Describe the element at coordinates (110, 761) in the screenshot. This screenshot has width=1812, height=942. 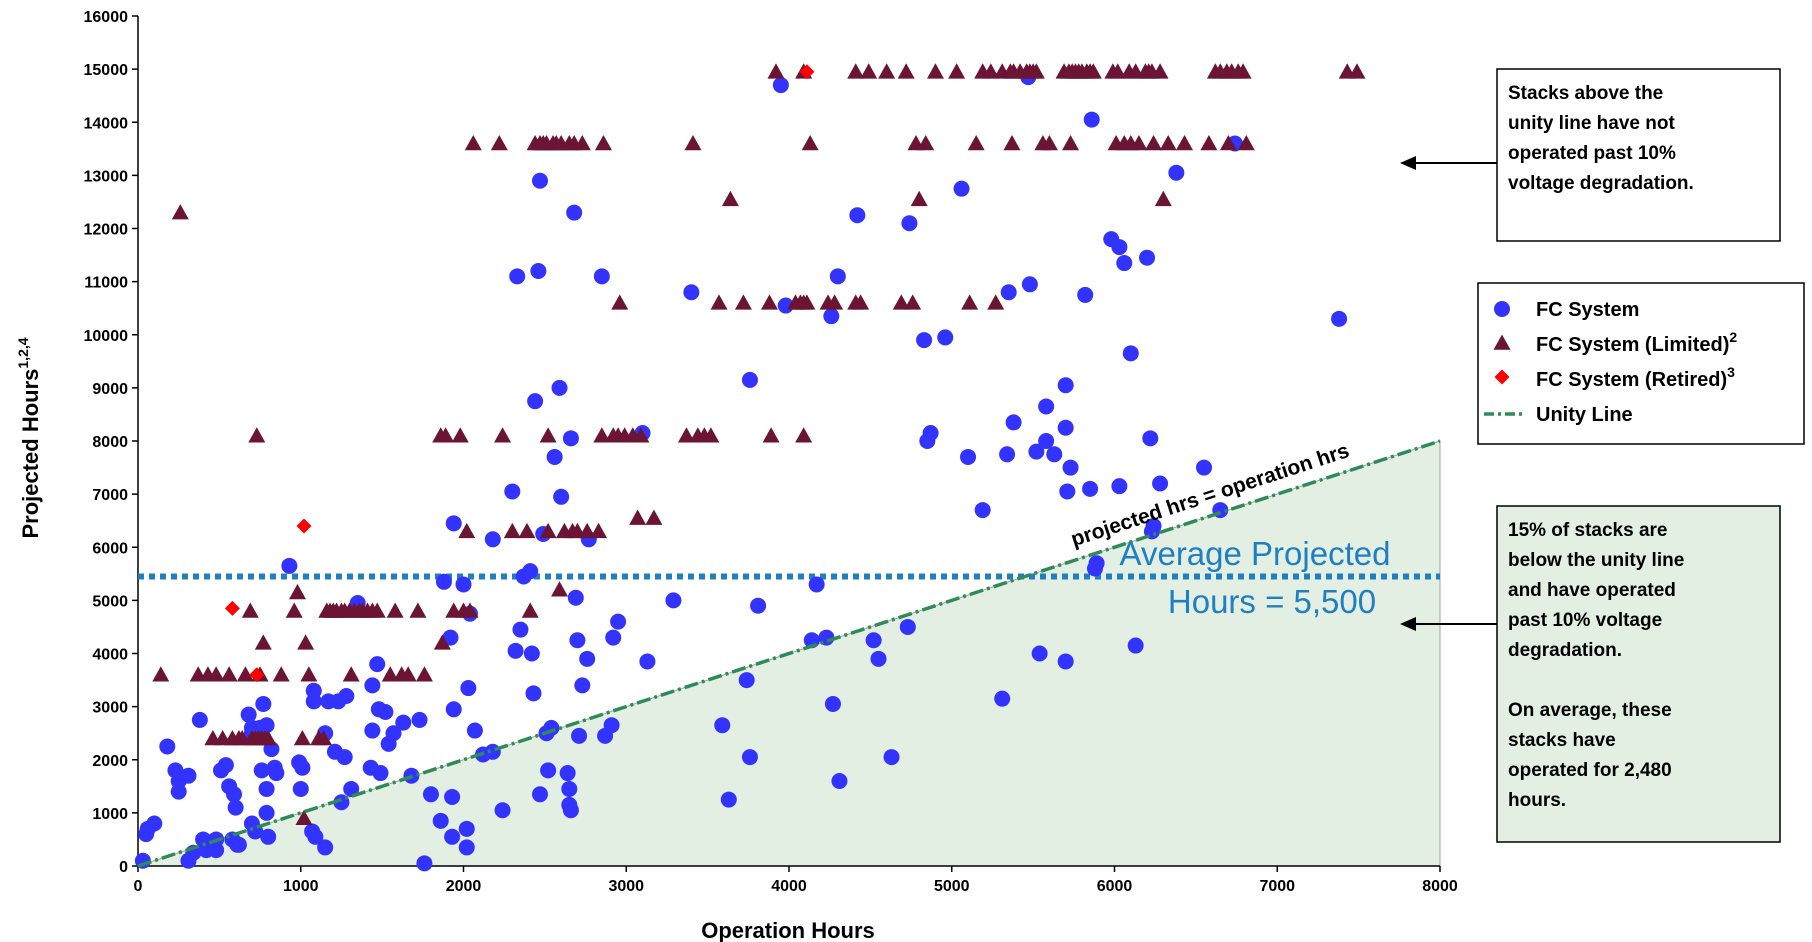
I see `y-tick-label: 2000` at that location.